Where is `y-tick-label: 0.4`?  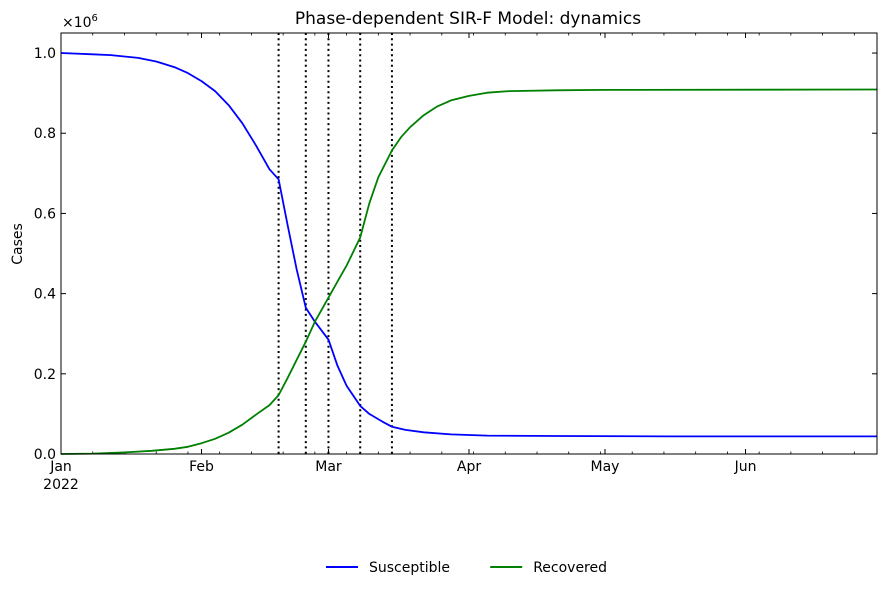
y-tick-label: 0.4 is located at coordinates (45, 295).